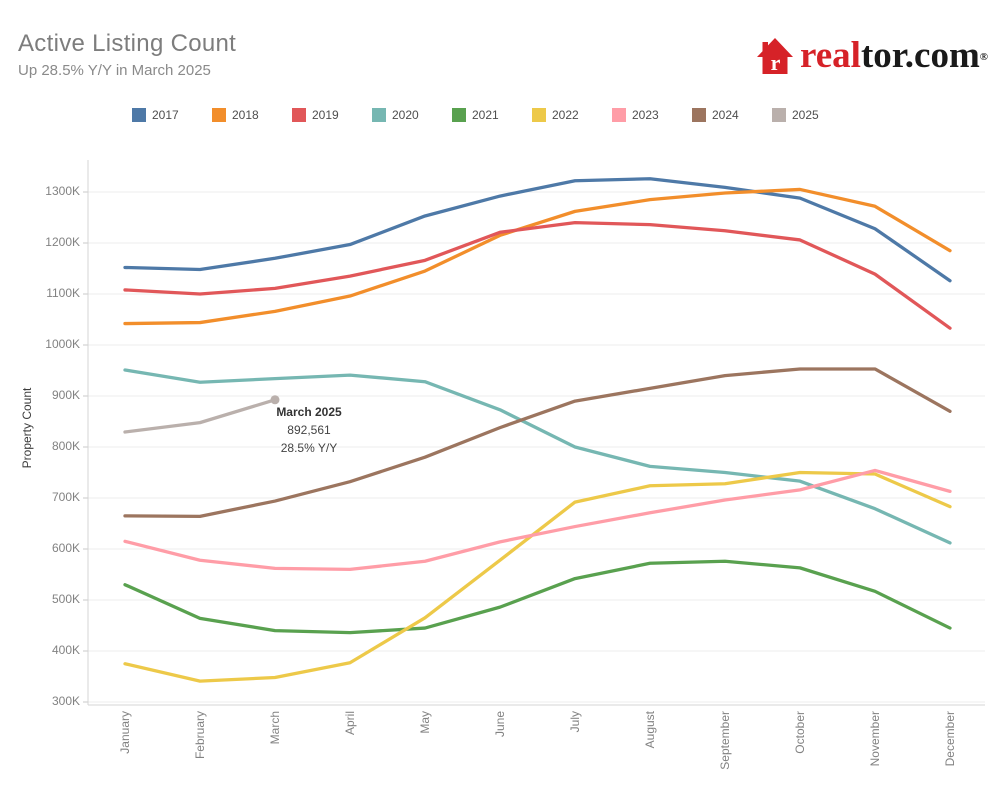 Image resolution: width=1000 pixels, height=800 pixels. What do you see at coordinates (139, 115) in the screenshot?
I see `legend-swatch-2017` at bounding box center [139, 115].